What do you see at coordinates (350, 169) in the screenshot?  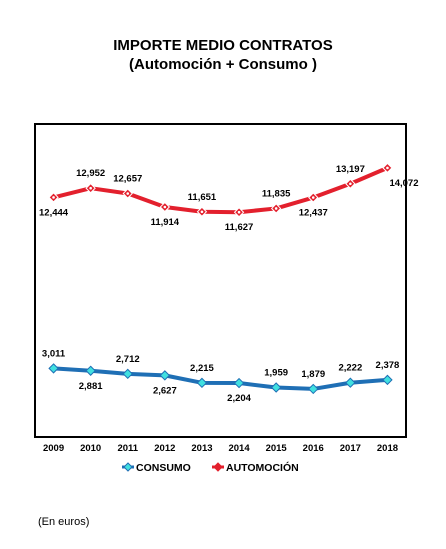 I see `automocion-data-label: 13,197` at bounding box center [350, 169].